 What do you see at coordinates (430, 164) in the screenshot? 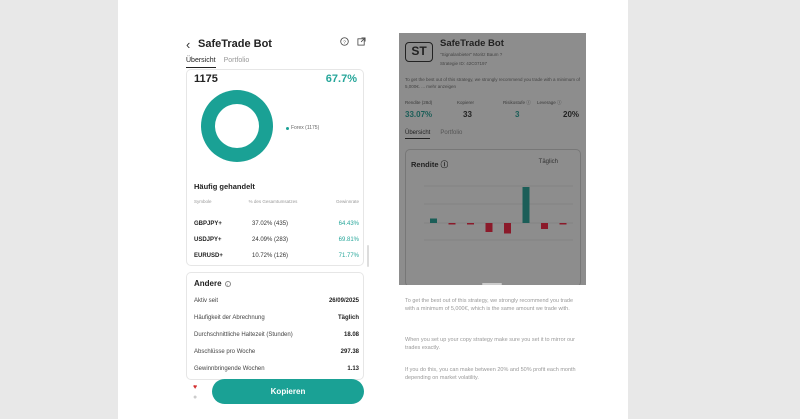
I see `returns-title: Rendite ⓘ` at bounding box center [430, 164].